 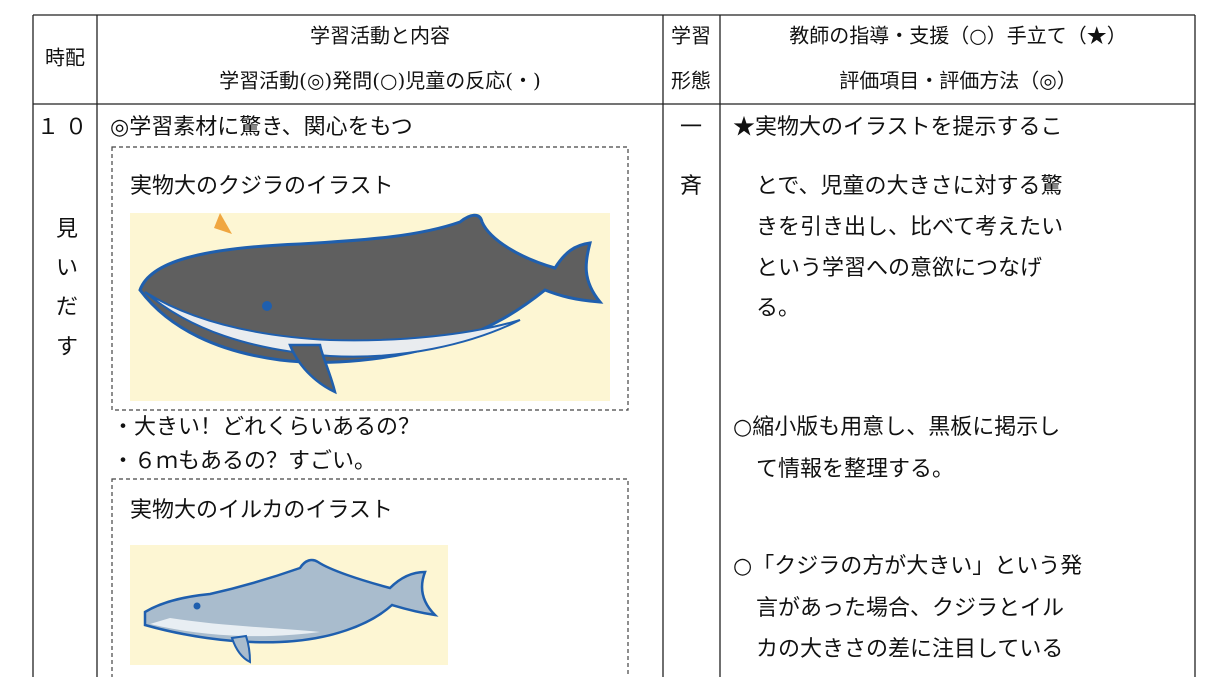 What do you see at coordinates (898, 127) in the screenshot?
I see `teacher-line: ★実物大のイラストを提示するこ` at bounding box center [898, 127].